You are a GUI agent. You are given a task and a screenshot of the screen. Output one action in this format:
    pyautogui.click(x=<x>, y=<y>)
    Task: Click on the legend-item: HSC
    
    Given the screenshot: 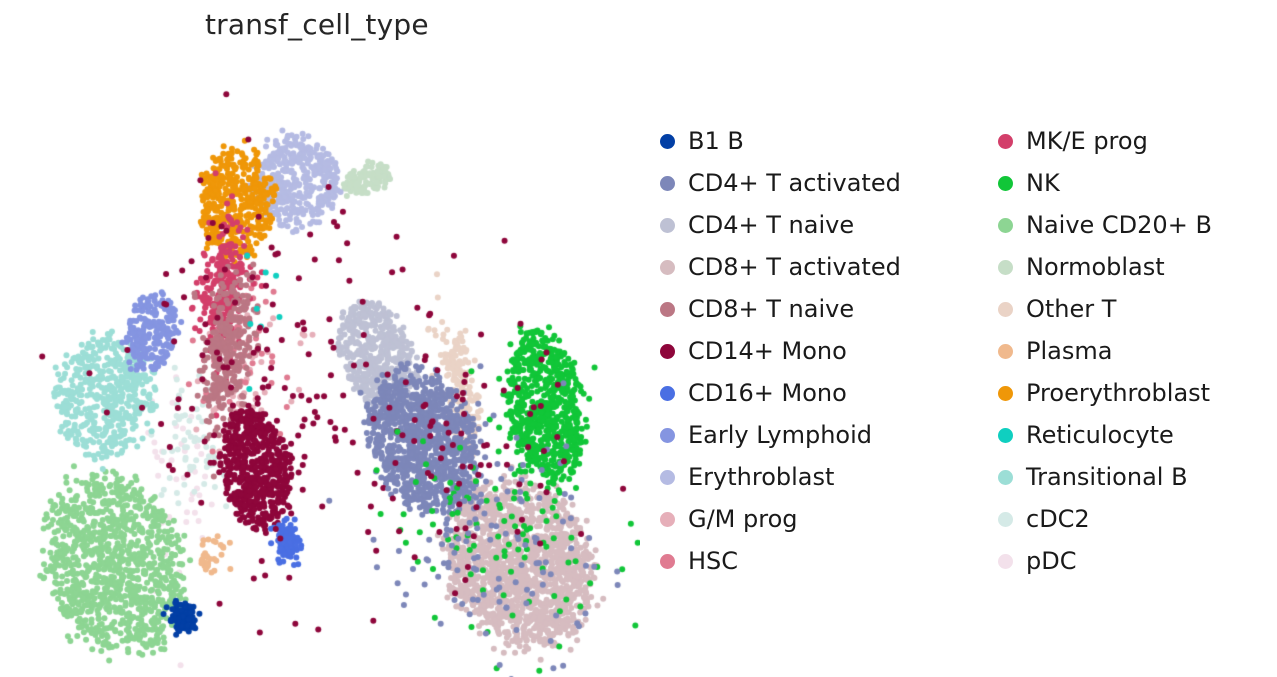 What is the action you would take?
    pyautogui.click(x=825, y=561)
    